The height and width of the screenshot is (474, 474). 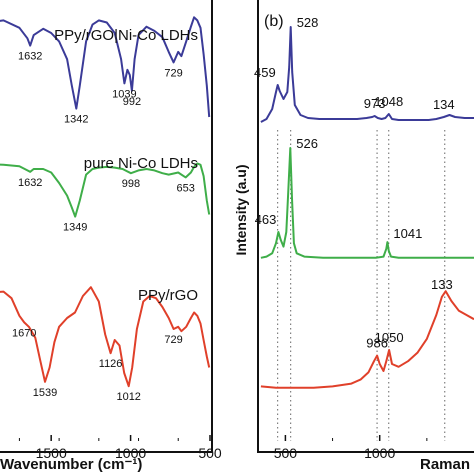 I want to click on panel-a-peak-label: 1012, so click(x=128, y=397).